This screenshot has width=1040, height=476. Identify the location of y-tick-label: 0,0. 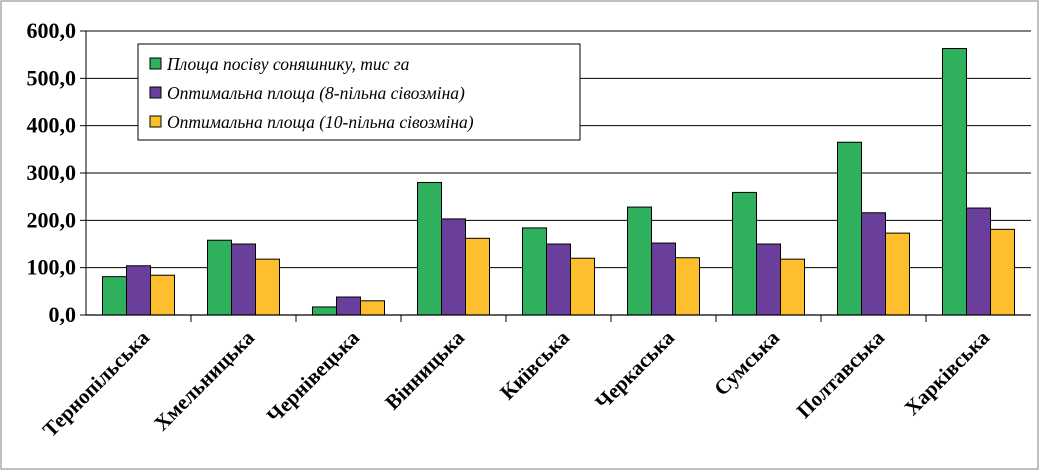
(63, 314).